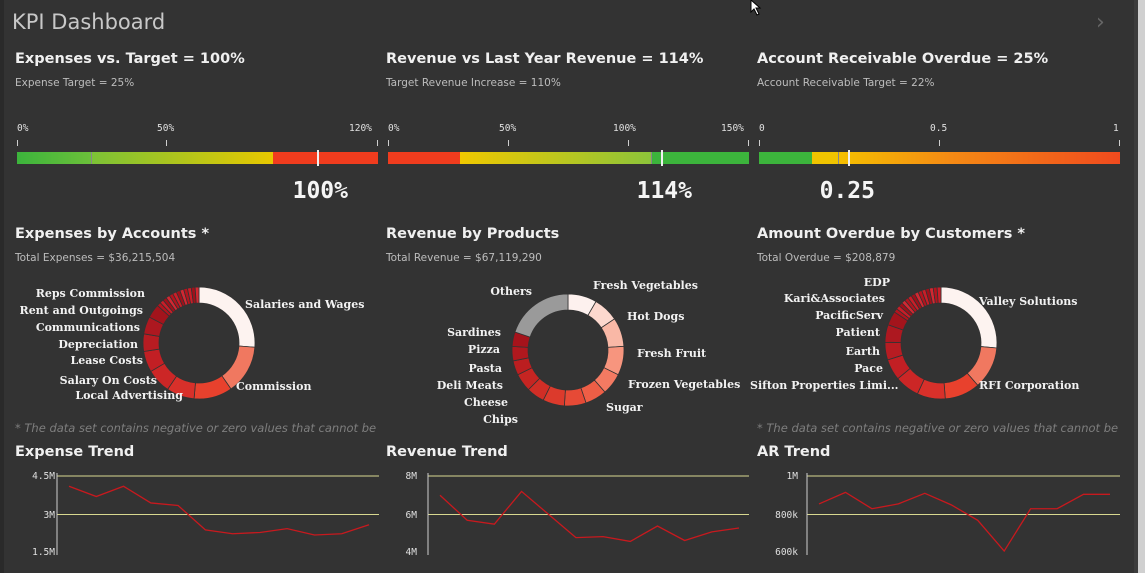  What do you see at coordinates (876, 282) in the screenshot?
I see `donut-label: EDP` at bounding box center [876, 282].